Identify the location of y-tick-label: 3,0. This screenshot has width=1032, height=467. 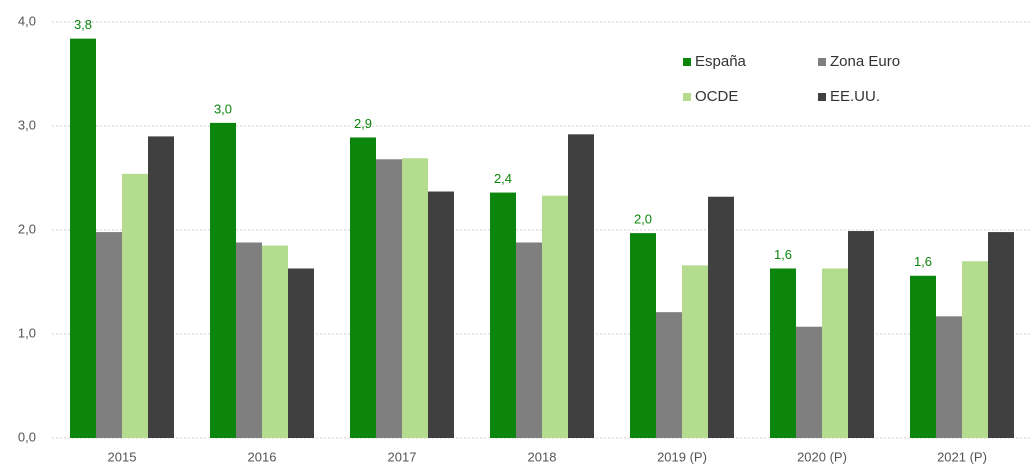
(27, 124).